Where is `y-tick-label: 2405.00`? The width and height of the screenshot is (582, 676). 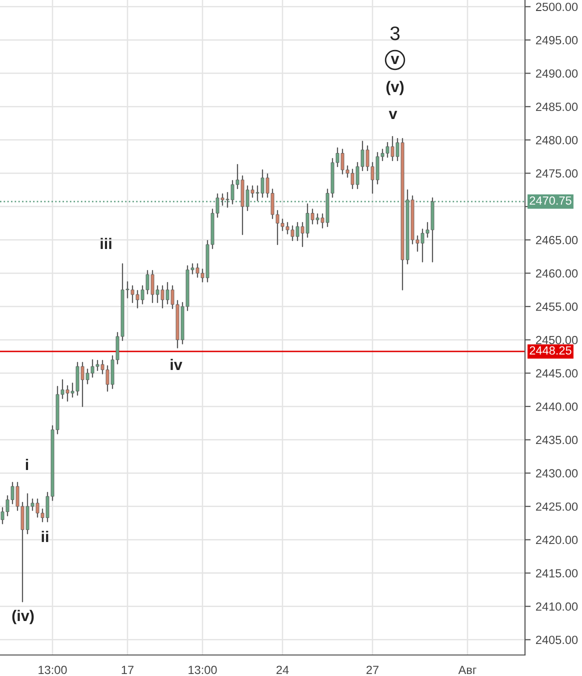
y-tick-label: 2405.00 is located at coordinates (557, 640).